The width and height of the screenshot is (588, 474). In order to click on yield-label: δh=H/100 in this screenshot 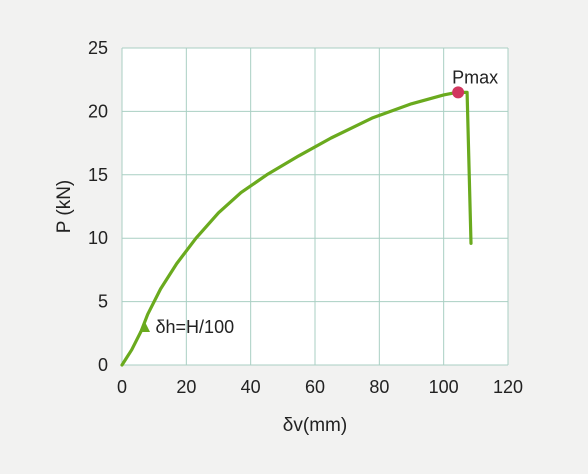, I will do `click(195, 327)`.